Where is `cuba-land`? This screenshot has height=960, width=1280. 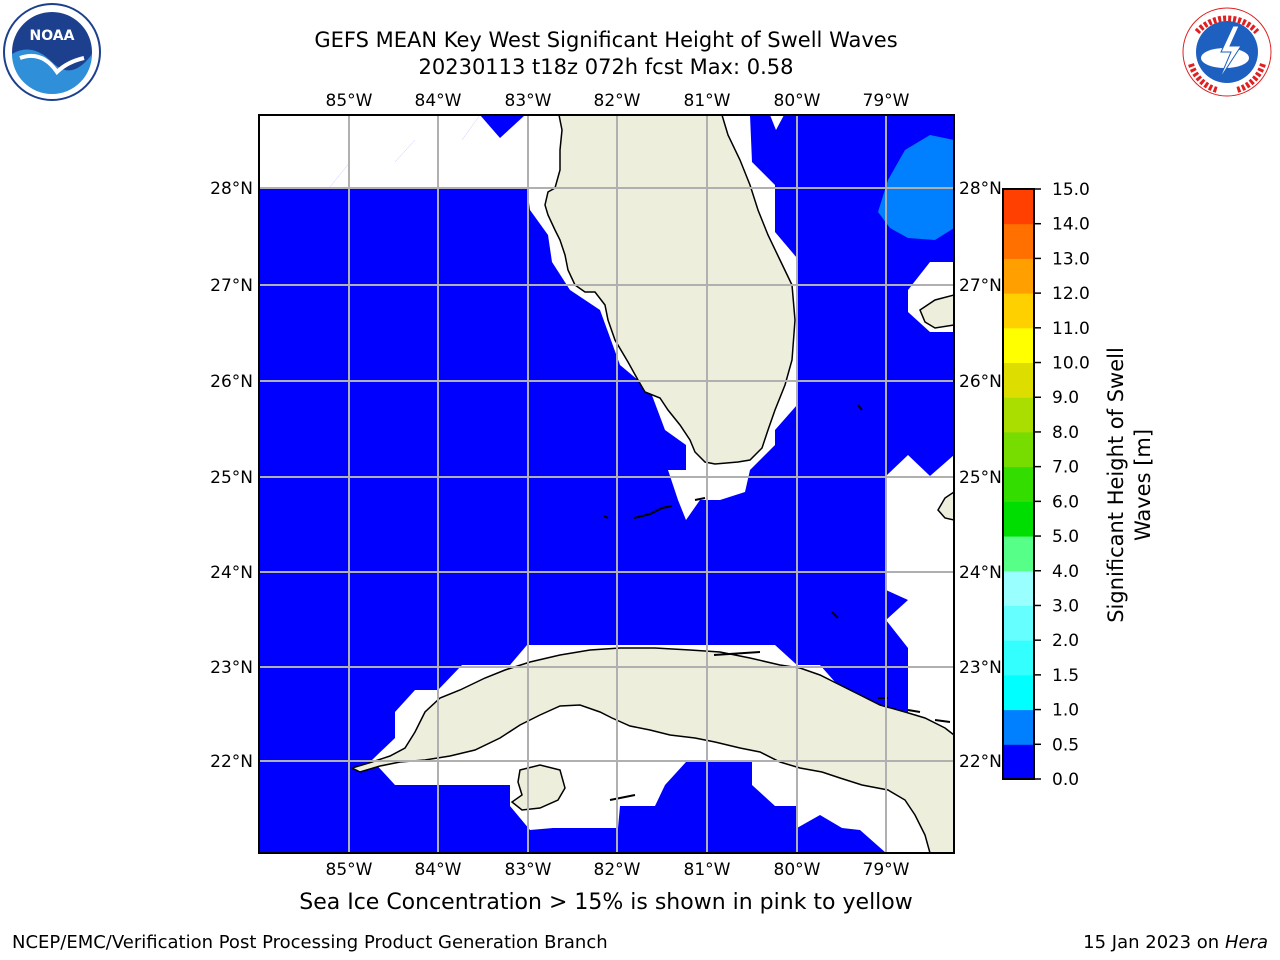
cuba-land is located at coordinates (651, 750).